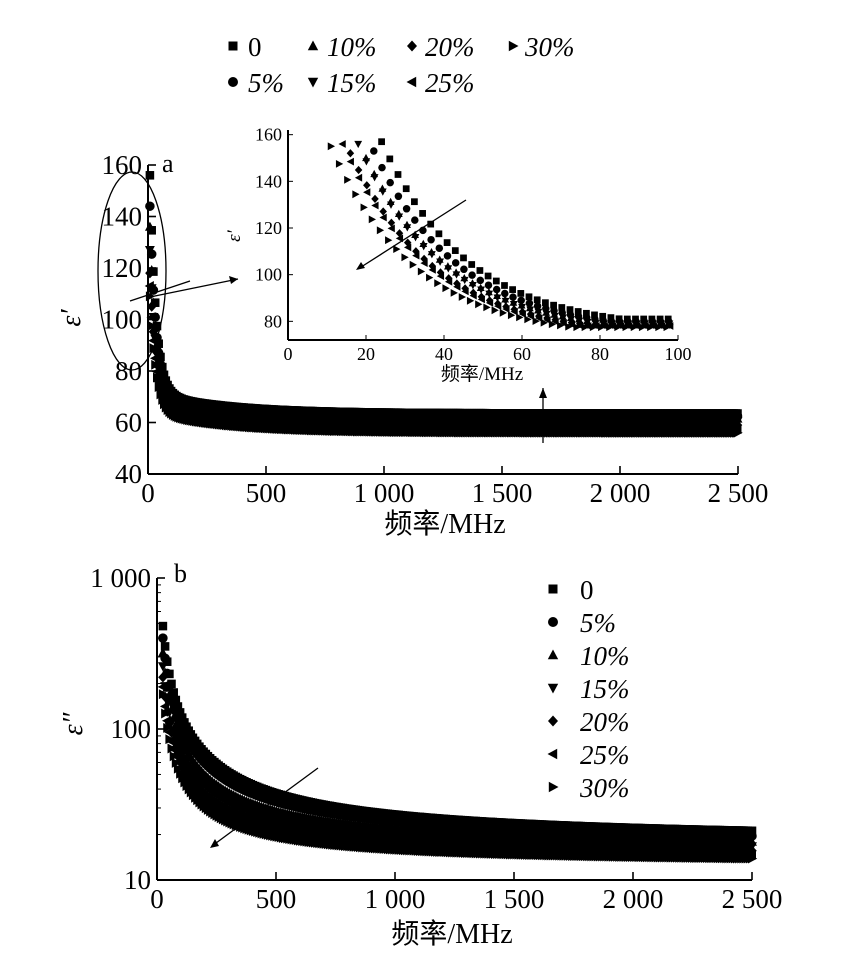 This screenshot has width=862, height=957. Describe the element at coordinates (313, 82) in the screenshot. I see `legend-marker-triangle-down` at that location.